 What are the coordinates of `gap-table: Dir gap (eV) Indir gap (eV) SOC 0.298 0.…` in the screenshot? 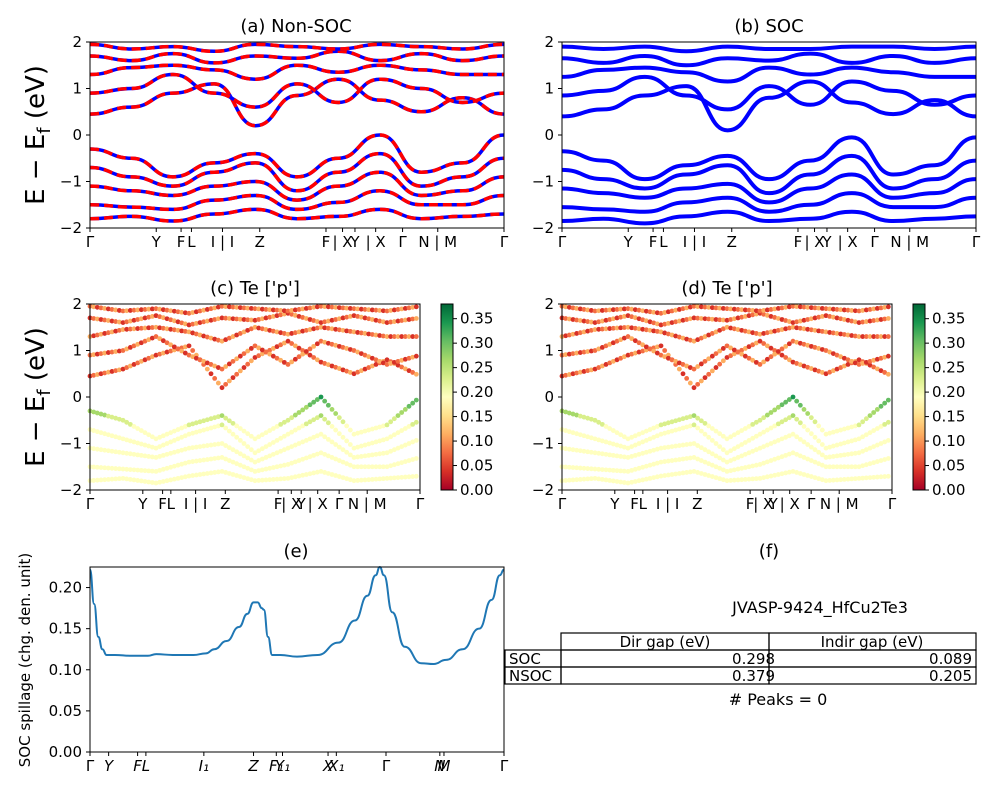 It's located at (740, 658).